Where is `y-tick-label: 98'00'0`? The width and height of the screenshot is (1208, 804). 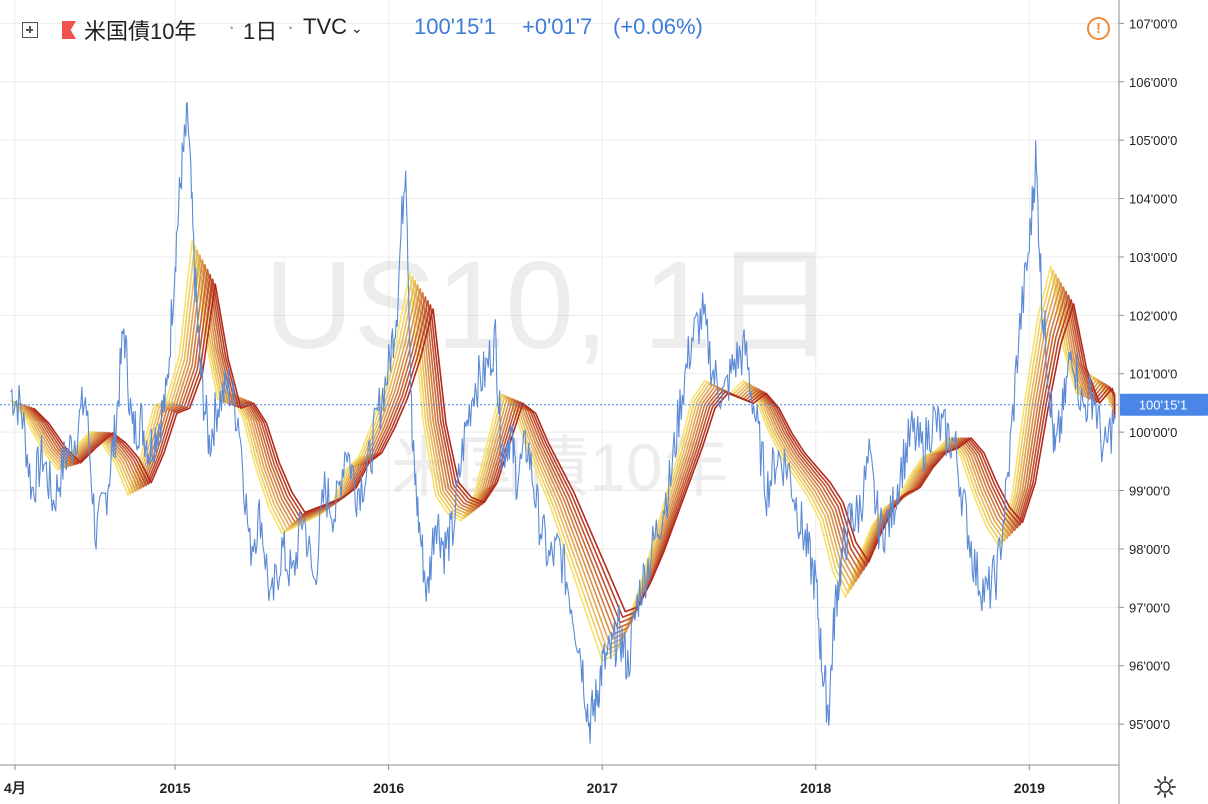
y-tick-label: 98'00'0 is located at coordinates (1149, 549).